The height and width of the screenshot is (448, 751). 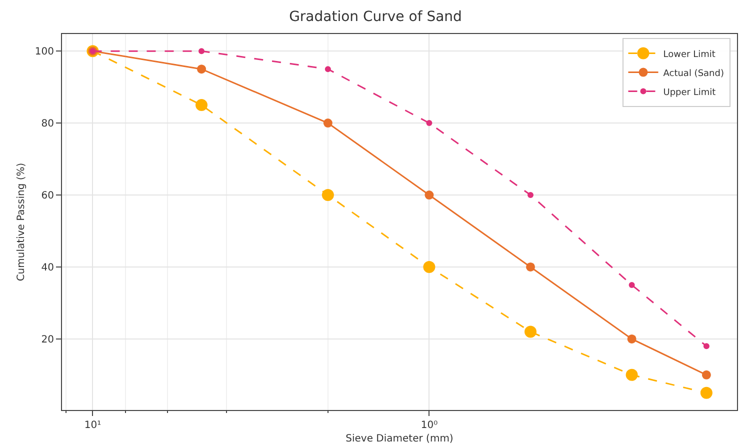 What do you see at coordinates (429, 425) in the screenshot?
I see `x-tick-label: 10⁰` at bounding box center [429, 425].